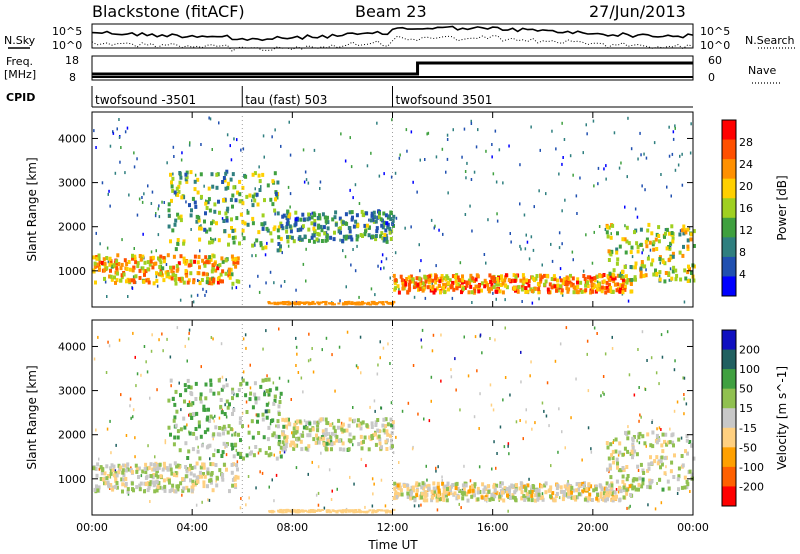 The image size is (800, 554). What do you see at coordinates (67, 31) in the screenshot?
I see `noise-tick-top-left: 10^5` at bounding box center [67, 31].